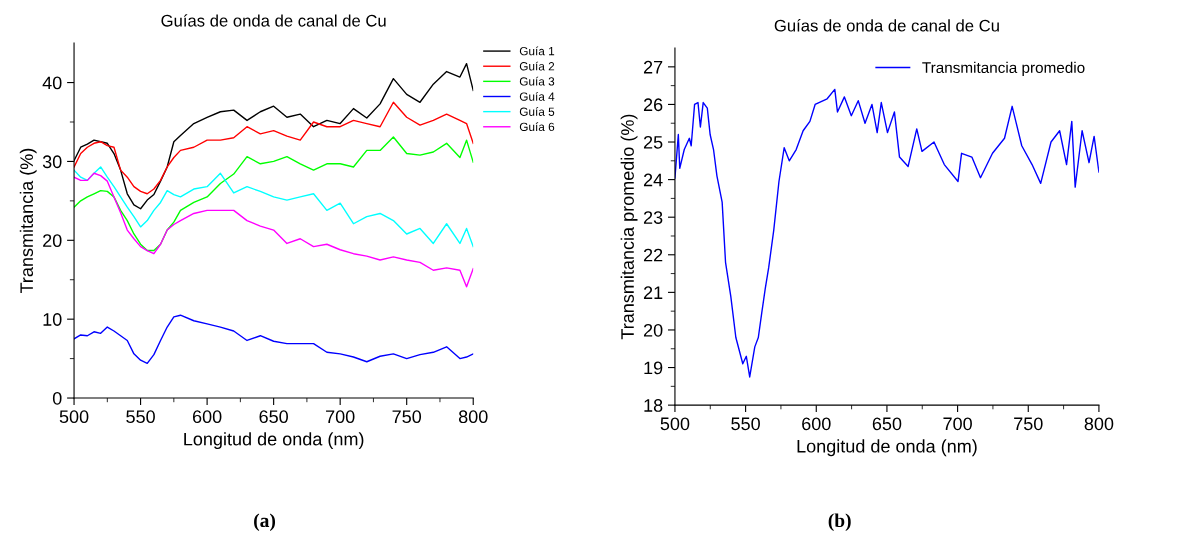 This screenshot has height=546, width=1181. I want to click on text: (a), so click(265, 522).